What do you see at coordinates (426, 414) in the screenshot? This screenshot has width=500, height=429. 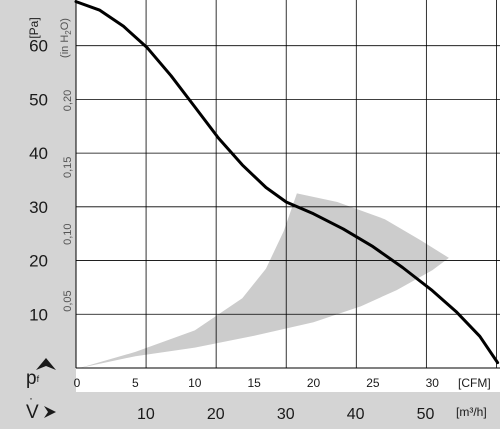 I see `x-tick-m3h-50: 50` at bounding box center [426, 414].